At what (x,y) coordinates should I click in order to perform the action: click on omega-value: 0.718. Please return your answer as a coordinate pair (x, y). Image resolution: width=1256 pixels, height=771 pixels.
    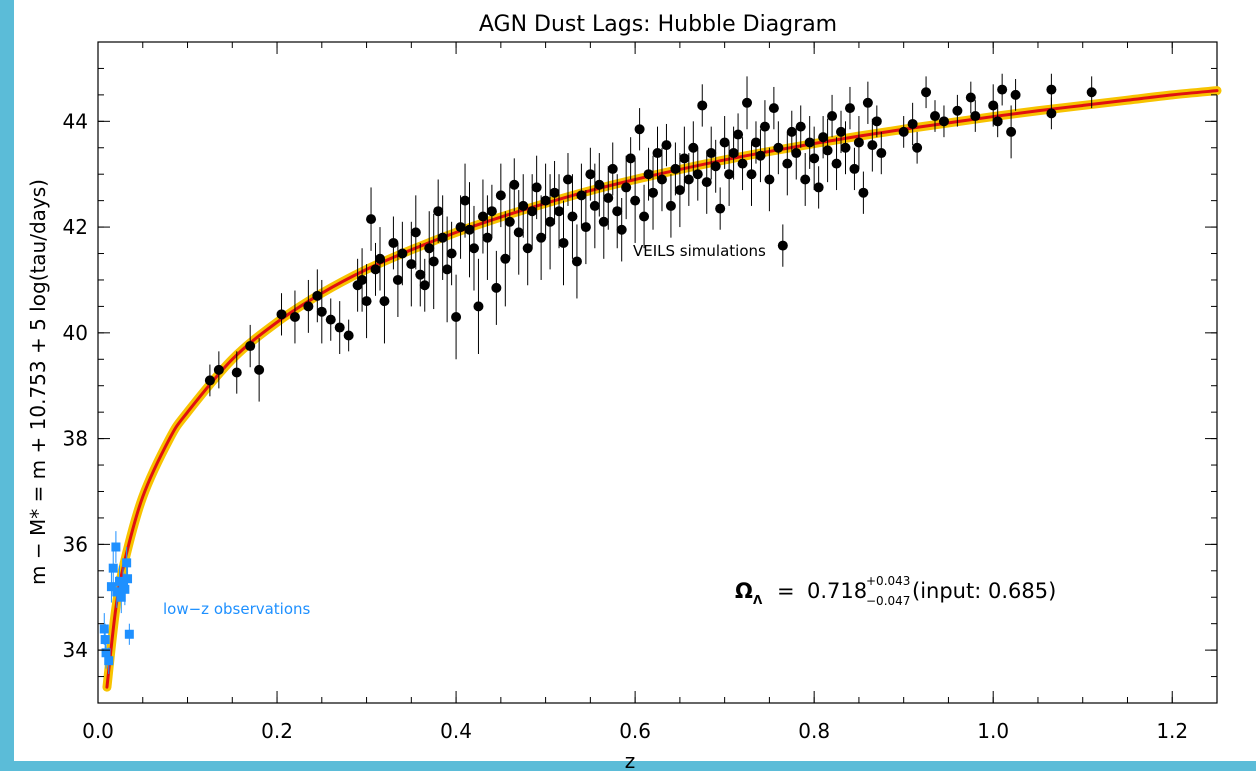
    Looking at the image, I should click on (837, 591).